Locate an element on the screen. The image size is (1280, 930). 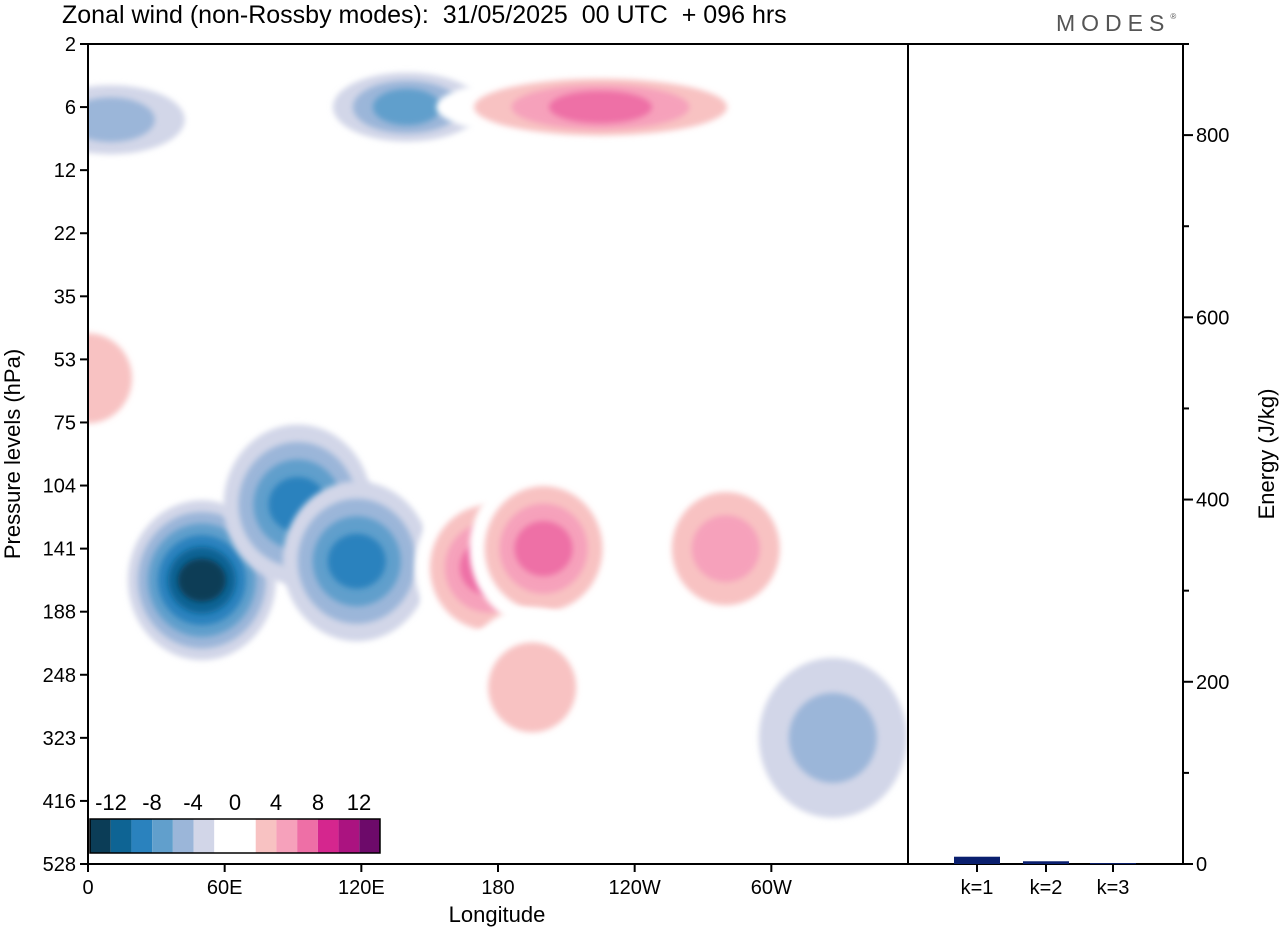
colorbar-label: 12 is located at coordinates (359, 802).